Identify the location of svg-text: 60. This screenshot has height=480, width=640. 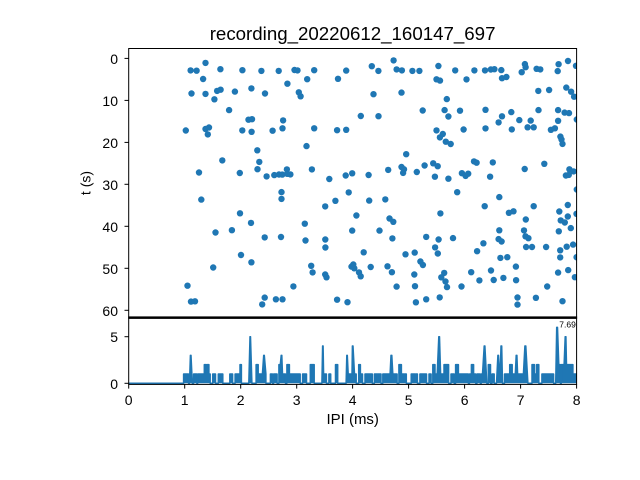
(110, 311).